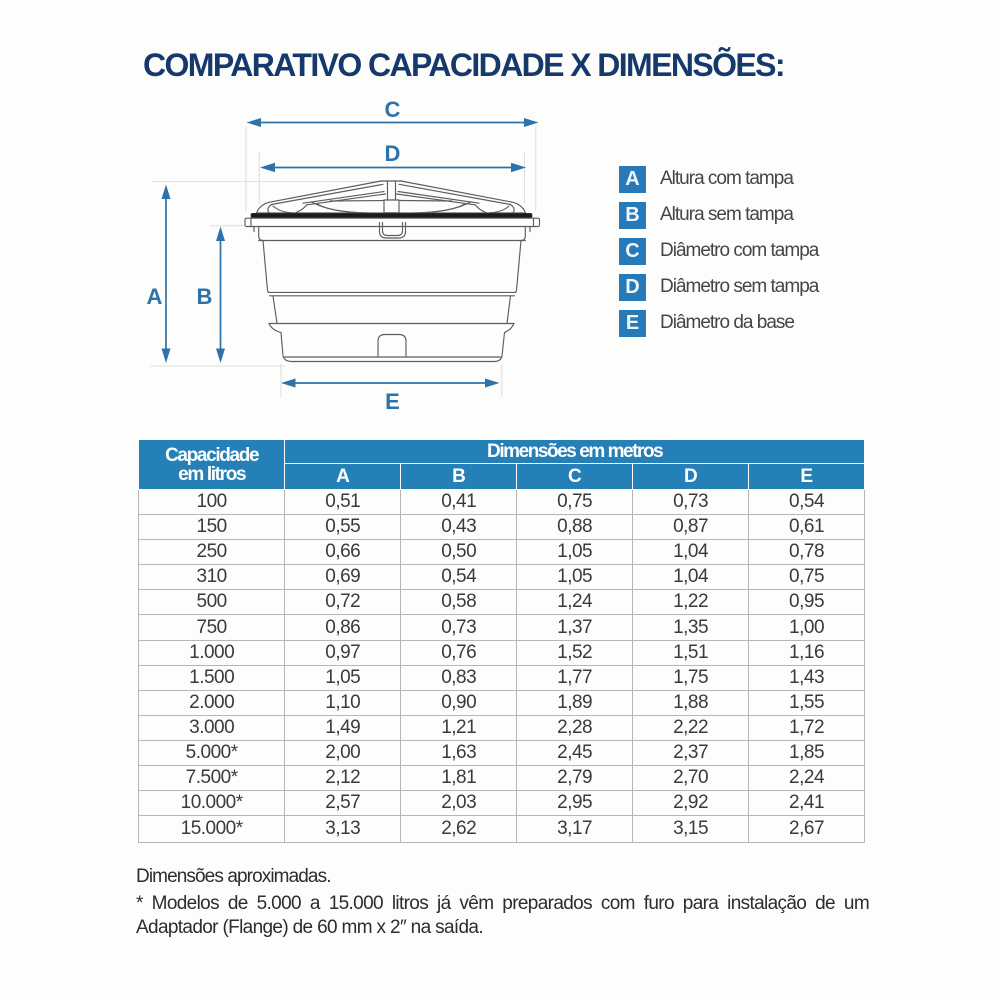 This screenshot has width=1000, height=1000. What do you see at coordinates (155, 296) in the screenshot?
I see `svg-text: A` at bounding box center [155, 296].